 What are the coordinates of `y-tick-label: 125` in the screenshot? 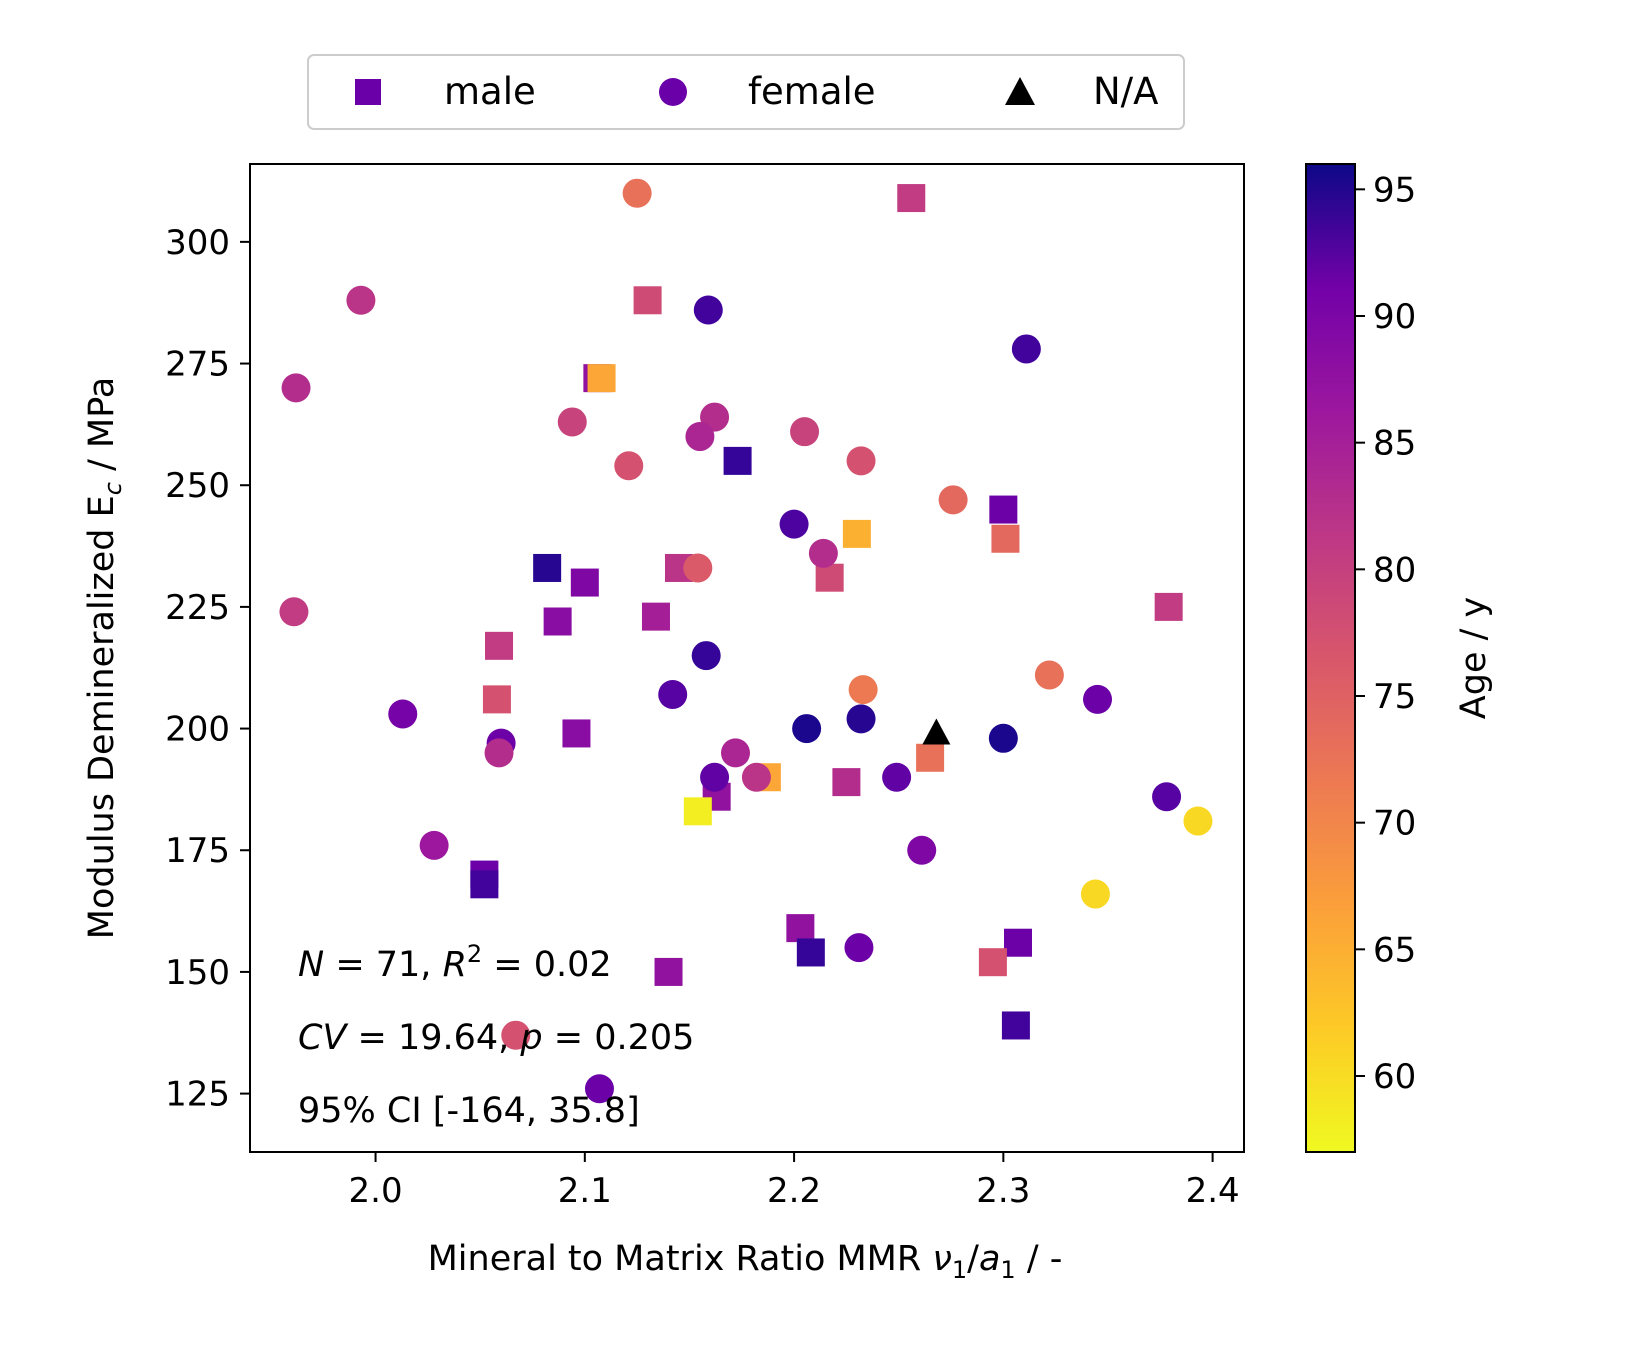 It's located at (197, 1095).